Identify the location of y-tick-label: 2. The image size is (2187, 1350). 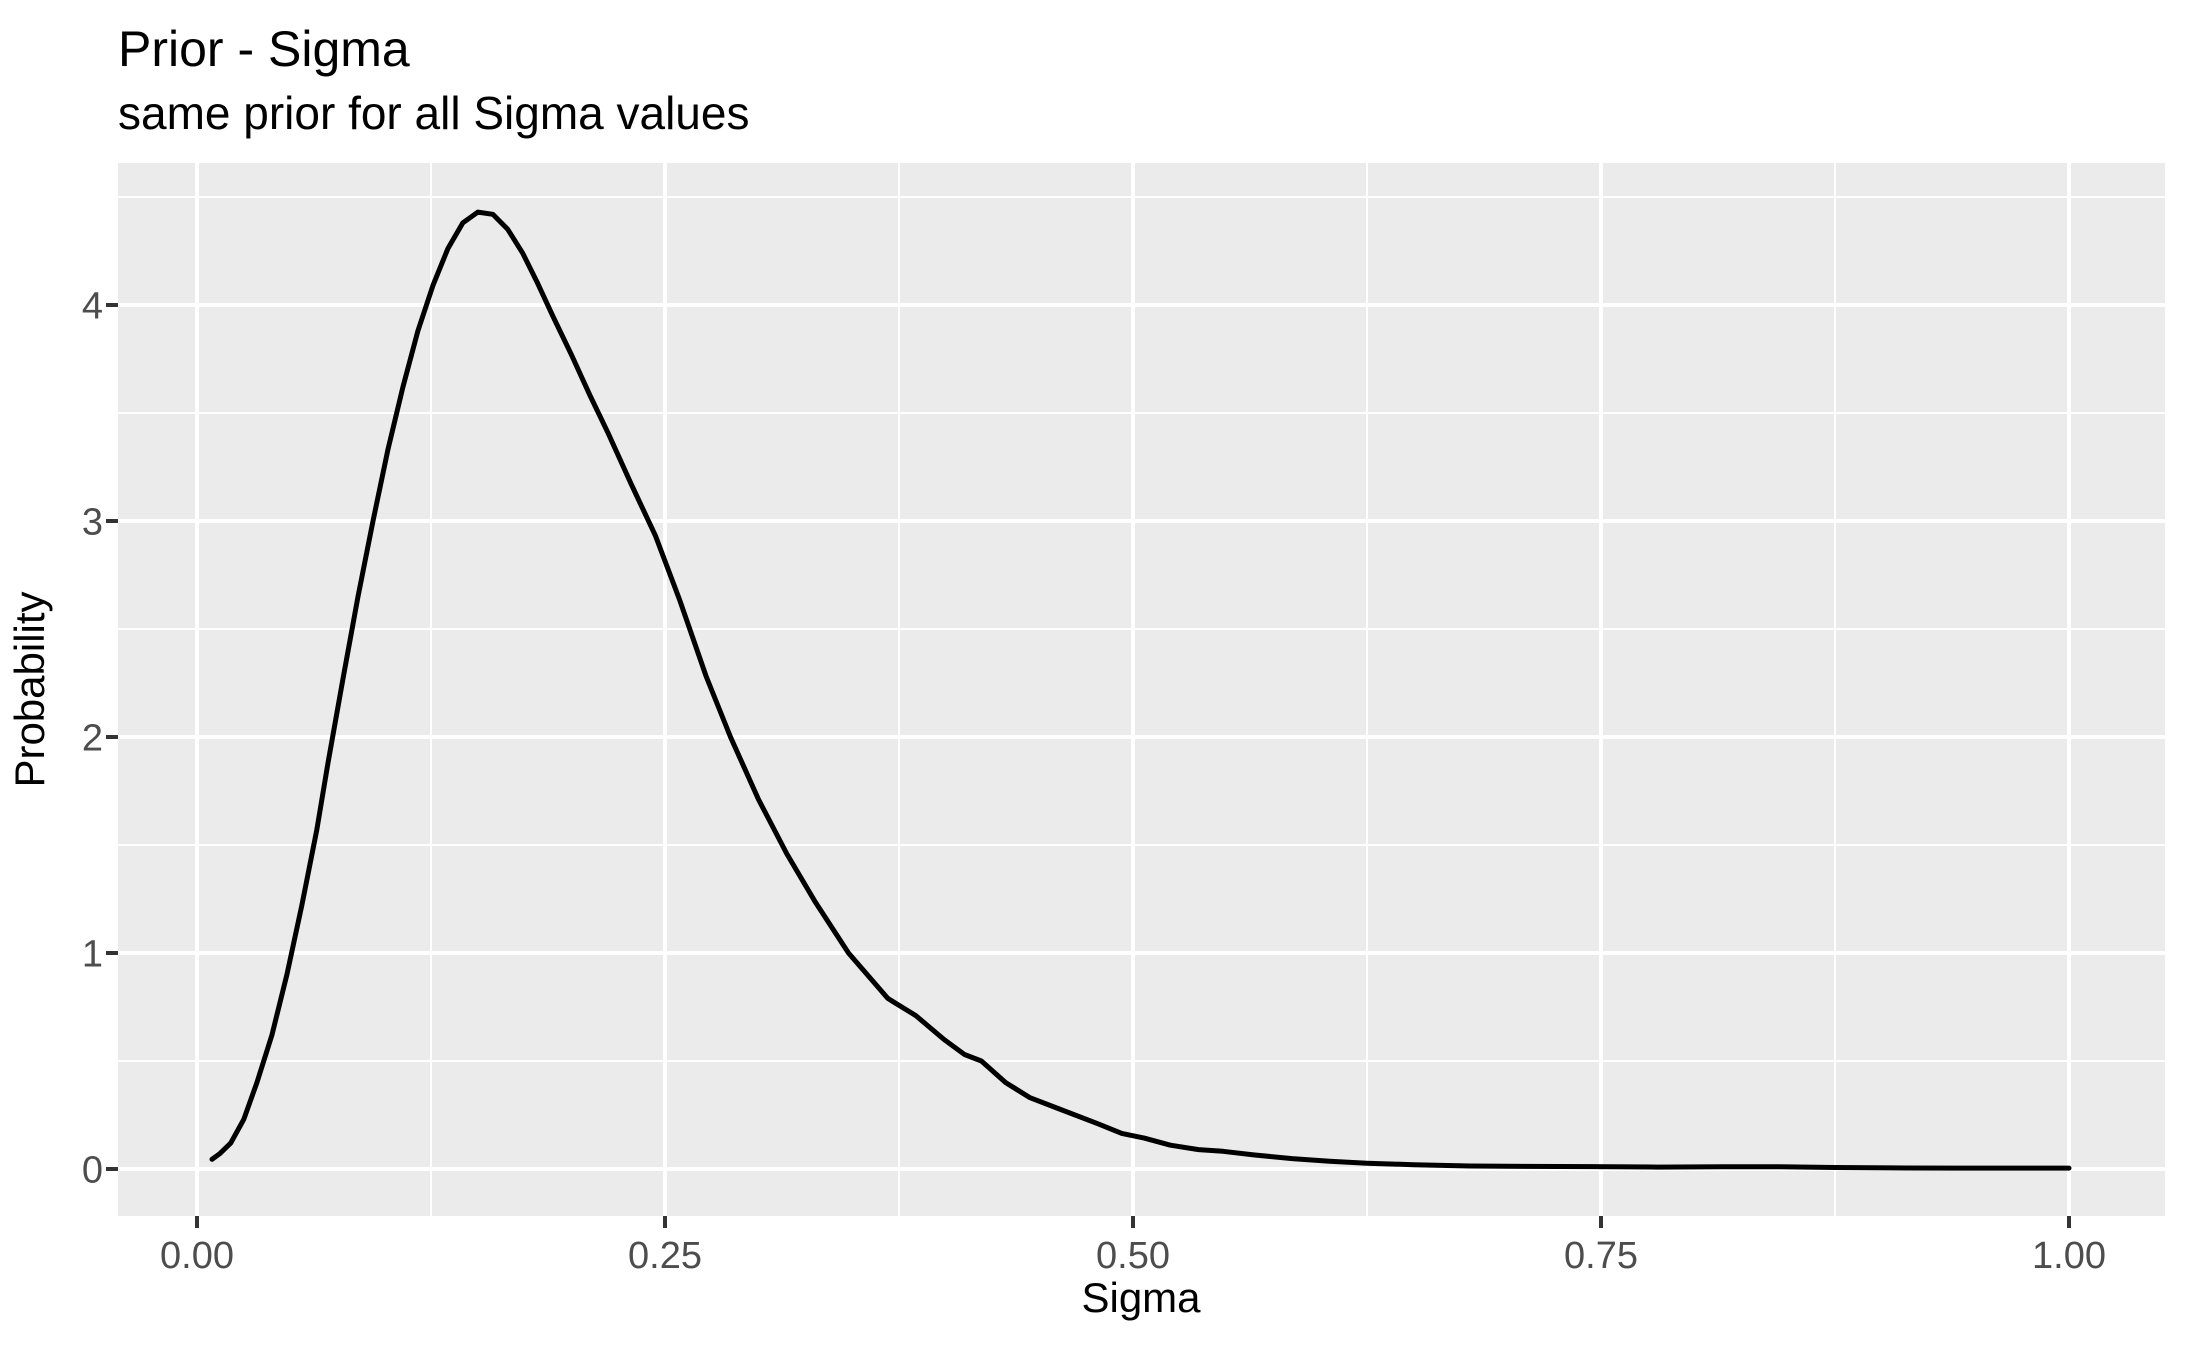
(92, 738).